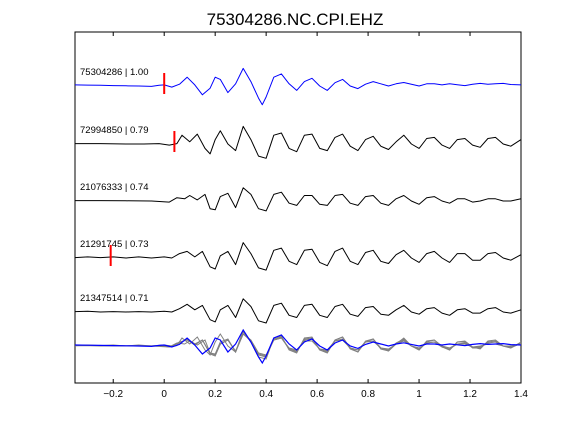 This screenshot has width=576, height=432. What do you see at coordinates (521, 394) in the screenshot?
I see `x-tick-label: 1.4` at bounding box center [521, 394].